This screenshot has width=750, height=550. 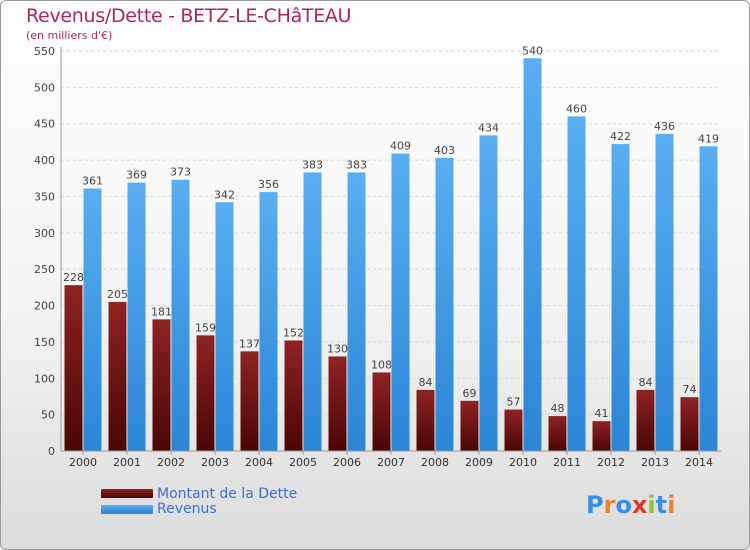 What do you see at coordinates (690, 389) in the screenshot?
I see `data-label-dette: 74` at bounding box center [690, 389].